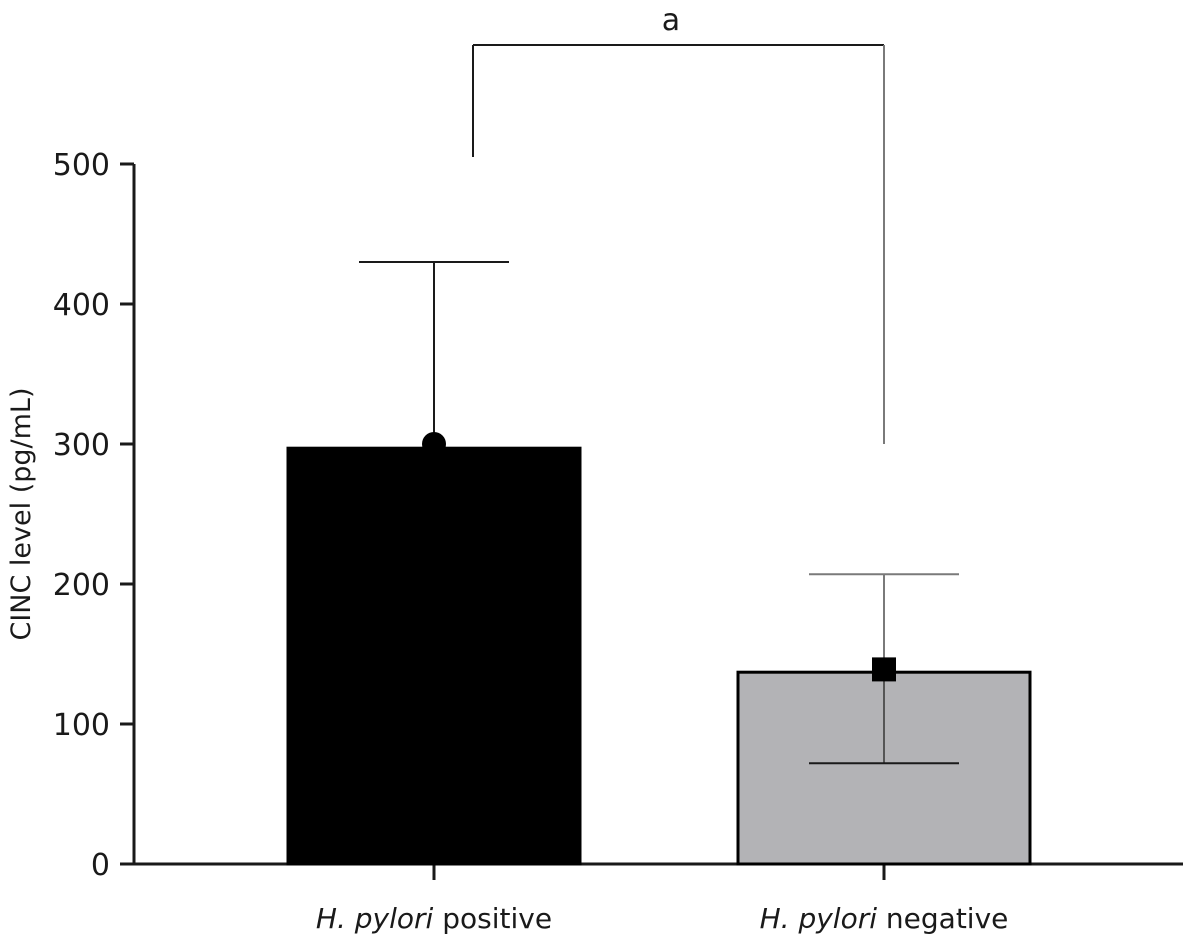 The image size is (1183, 940). I want to click on y-tick-label: 500, so click(81, 165).